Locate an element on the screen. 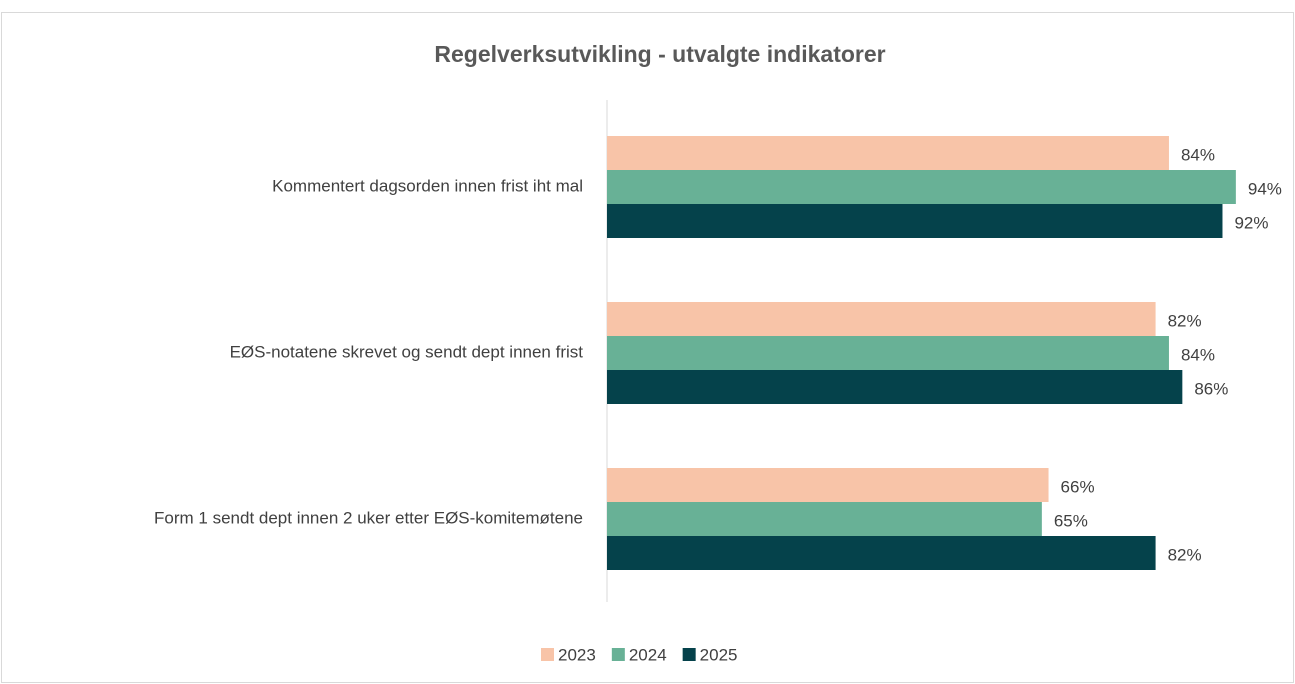  legend-label: 2025 is located at coordinates (719, 654).